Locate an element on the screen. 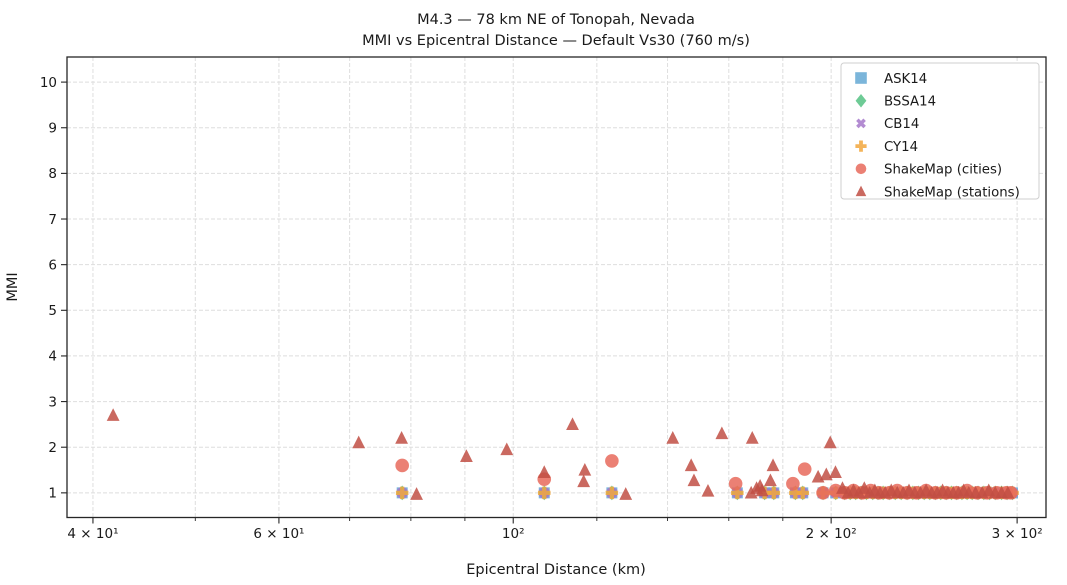  chart-title: M4.3 — 78 km NE of Tonopah, Nevada is located at coordinates (556, 20).